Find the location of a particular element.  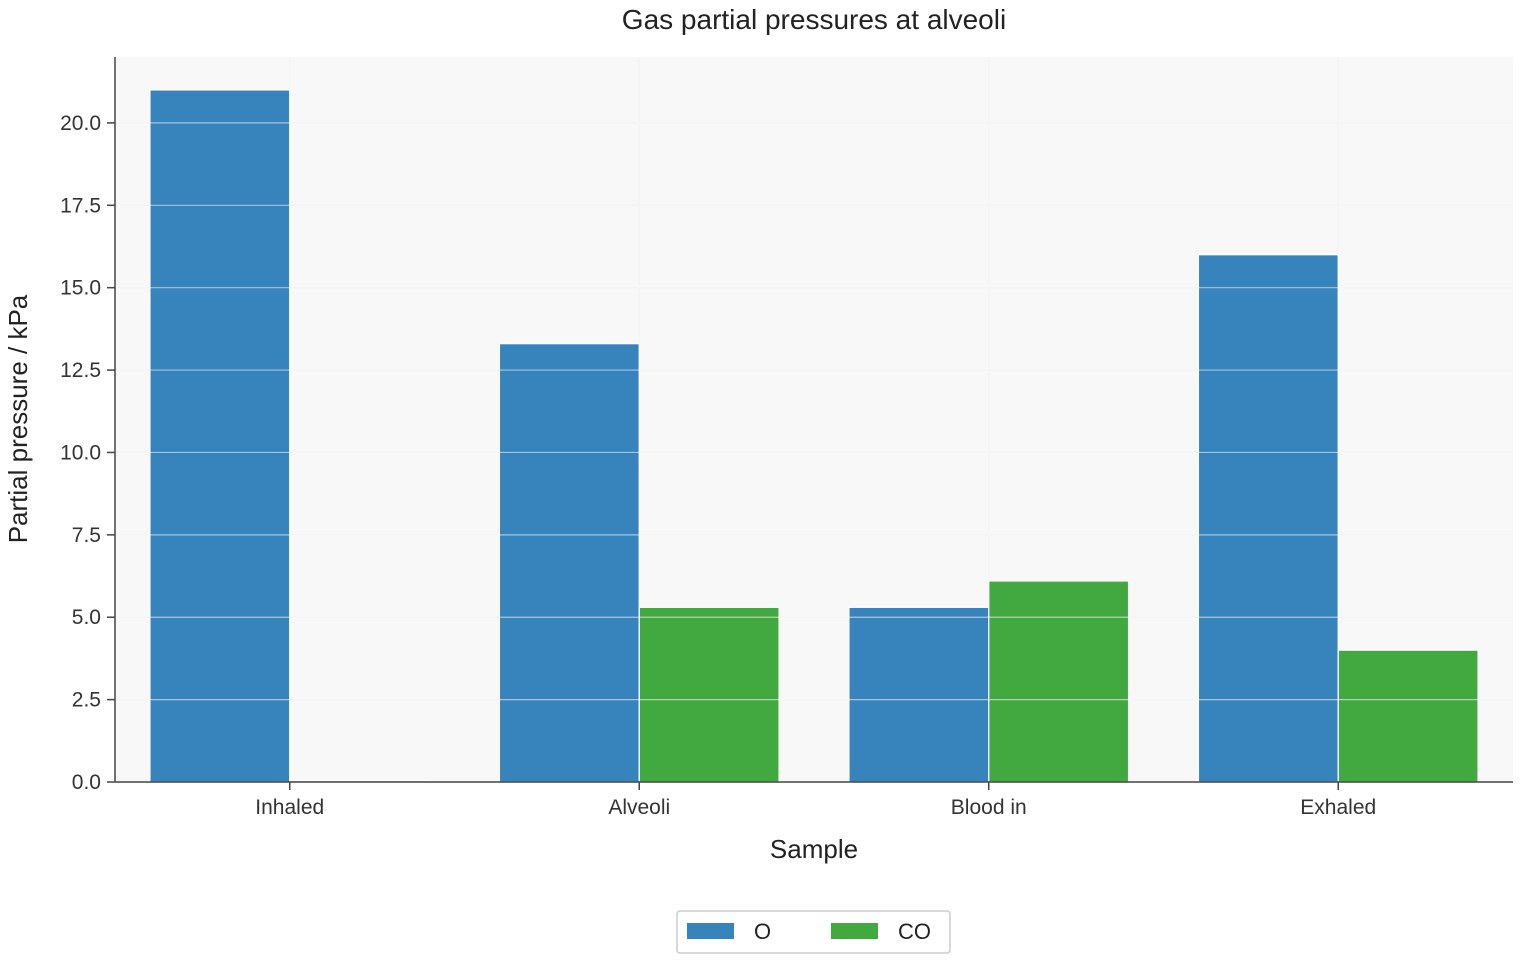

bar-co-exhaled is located at coordinates (1408, 716).